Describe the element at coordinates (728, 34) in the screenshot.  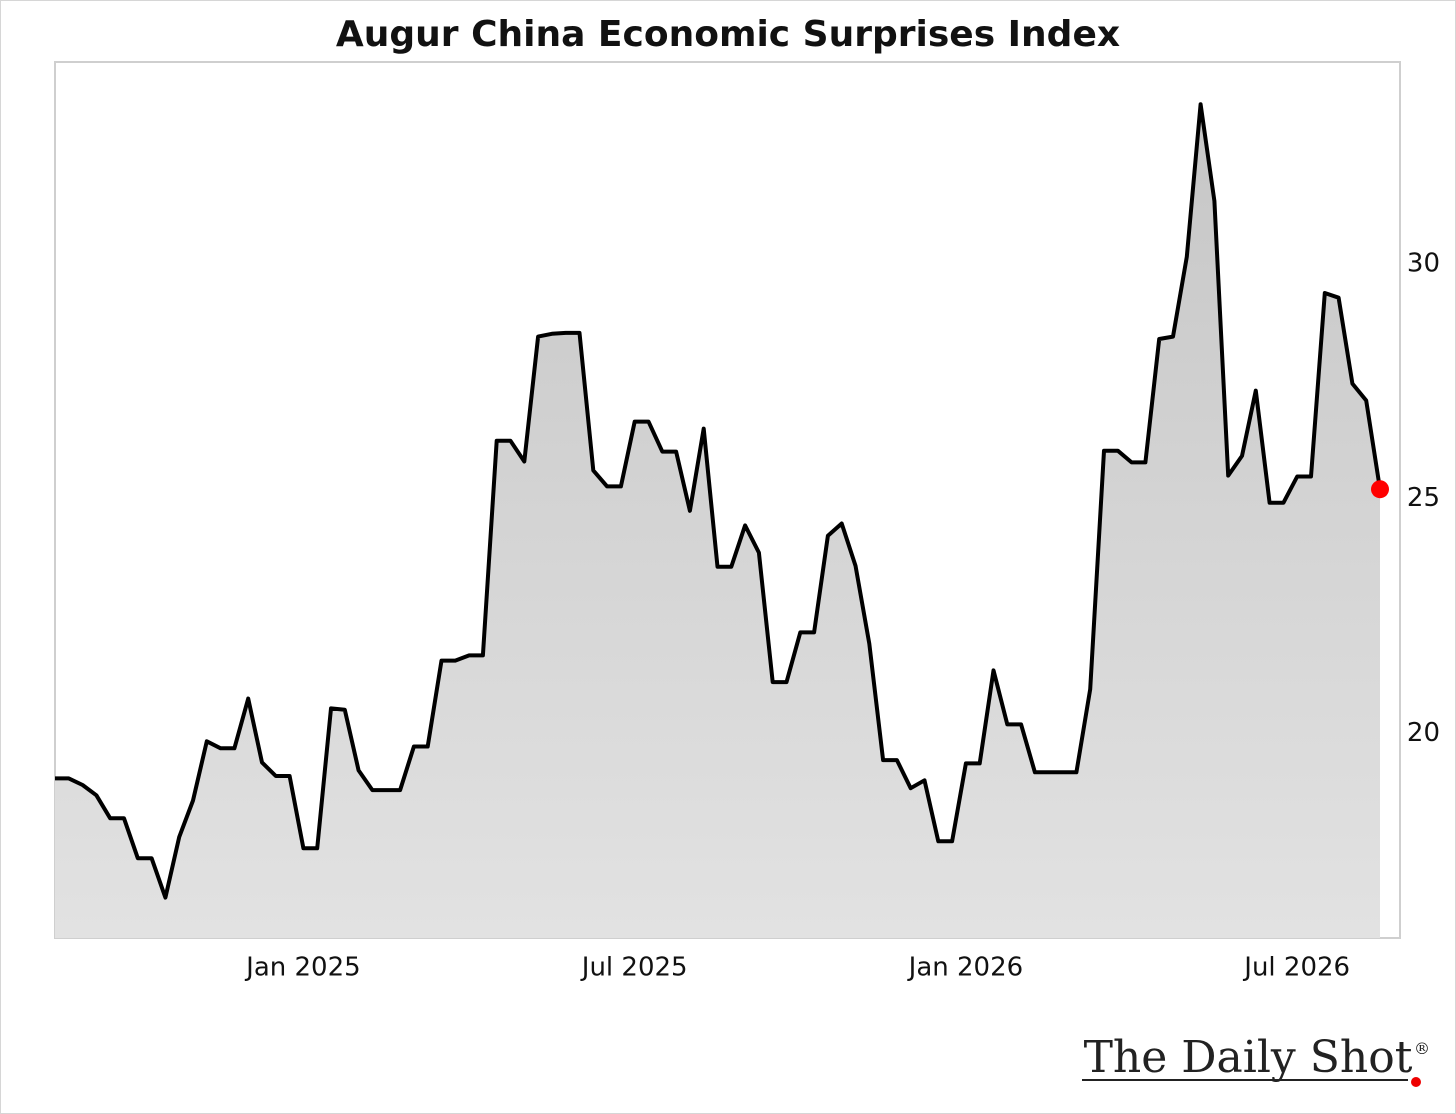
I see `chart-title: Augur China Economic Surprises Index` at that location.